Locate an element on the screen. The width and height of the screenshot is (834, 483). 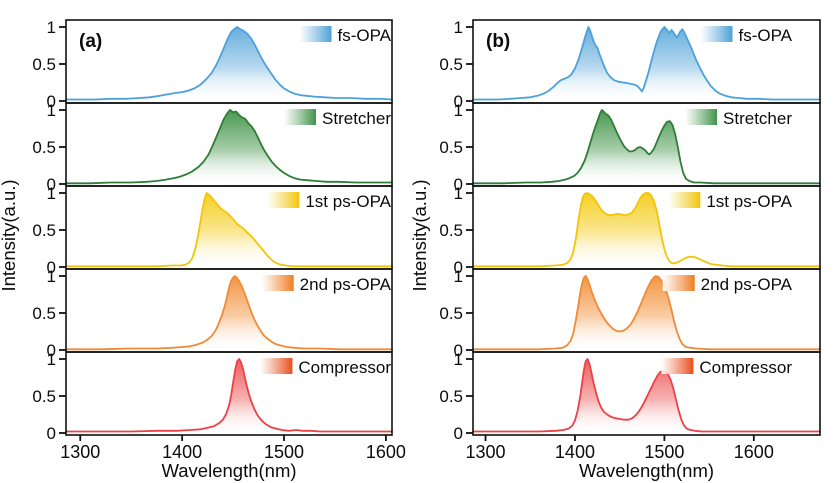
panel-b-ps-opa-2-line is located at coordinates (646, 313).